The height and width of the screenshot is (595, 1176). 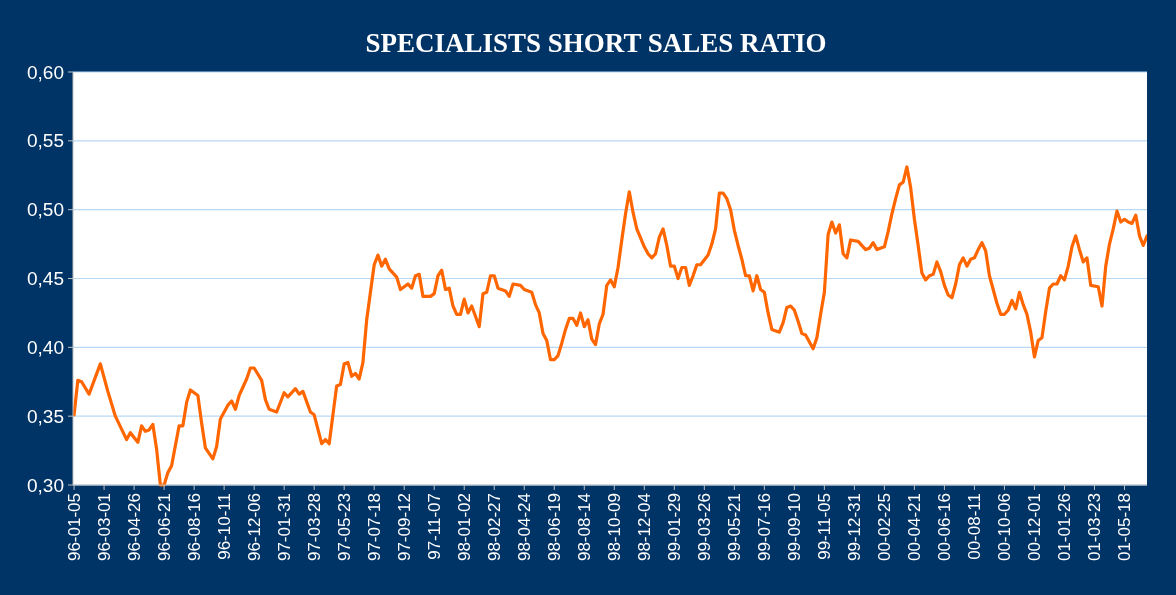 What do you see at coordinates (165, 527) in the screenshot?
I see `x-tick-label: 96-06-21` at bounding box center [165, 527].